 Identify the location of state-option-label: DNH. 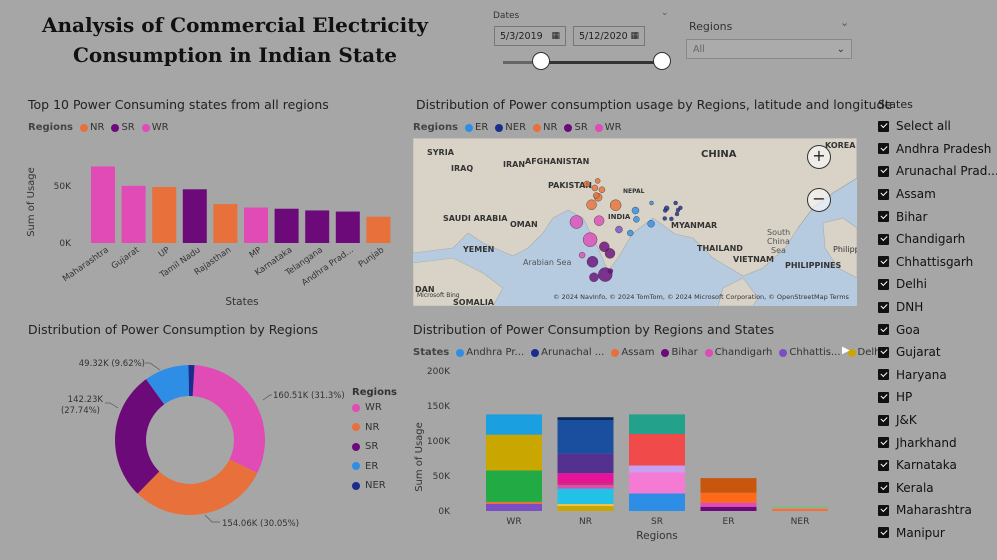
(910, 307).